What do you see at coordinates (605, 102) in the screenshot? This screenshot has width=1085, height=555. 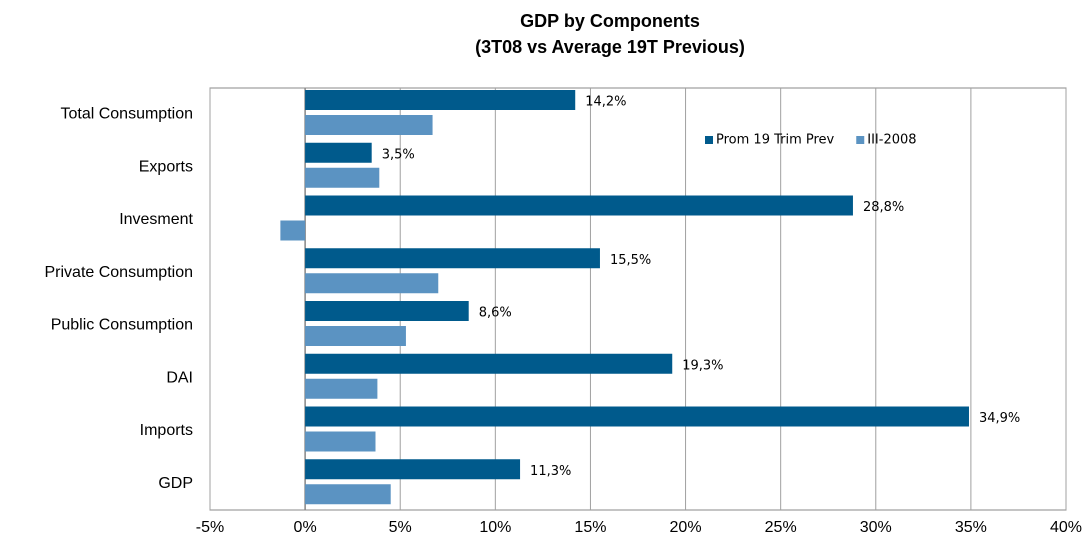 I see `data-label: 14,2%` at bounding box center [605, 102].